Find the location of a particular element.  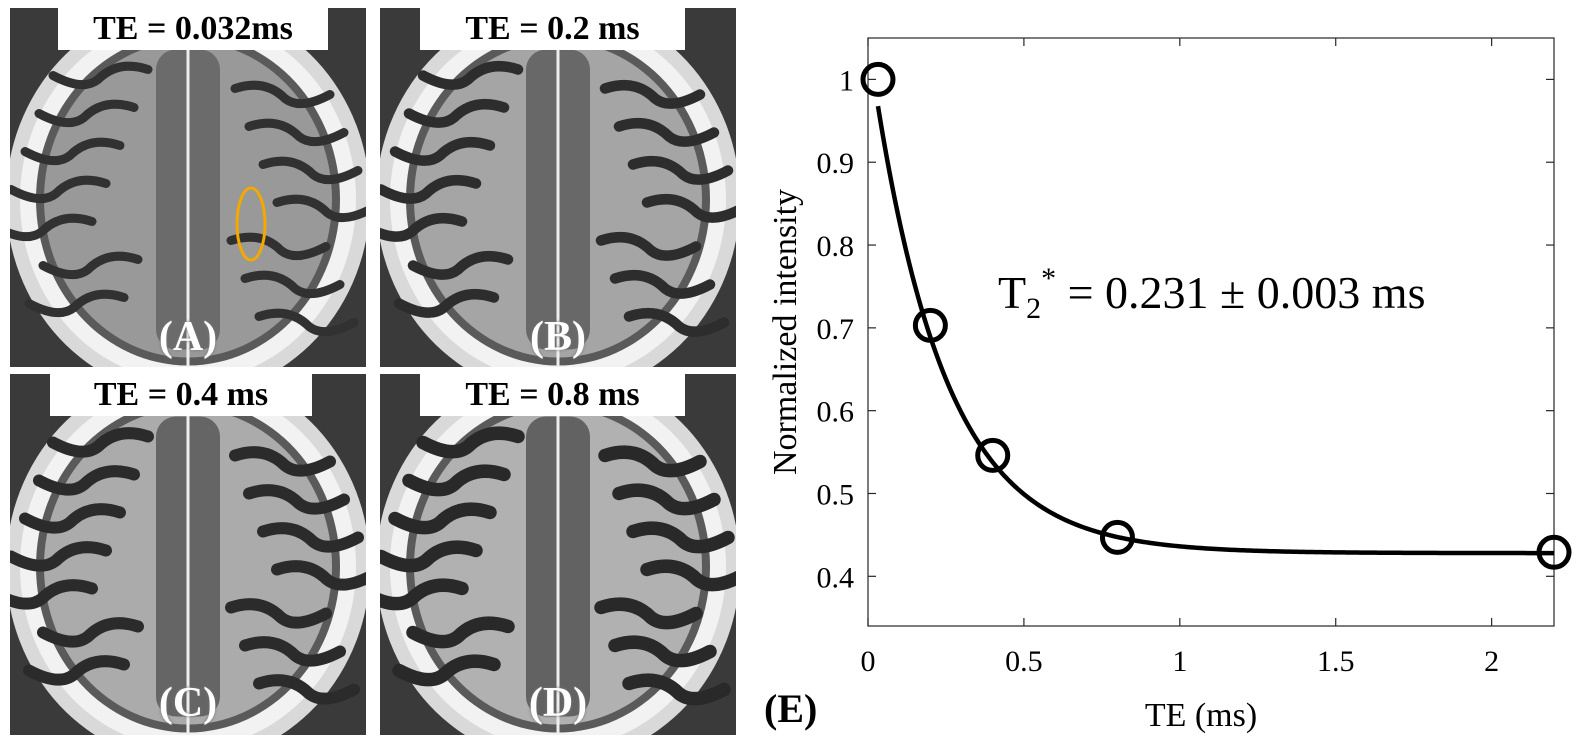

panel-letter-a: (A) is located at coordinates (188, 337).